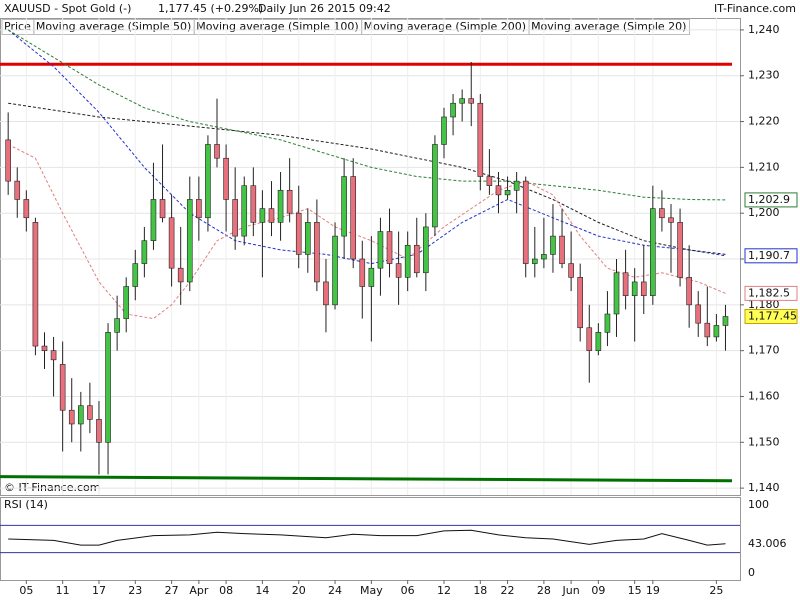 The height and width of the screenshot is (600, 800). Describe the element at coordinates (199, 590) in the screenshot. I see `x-tick-label: Apr` at that location.